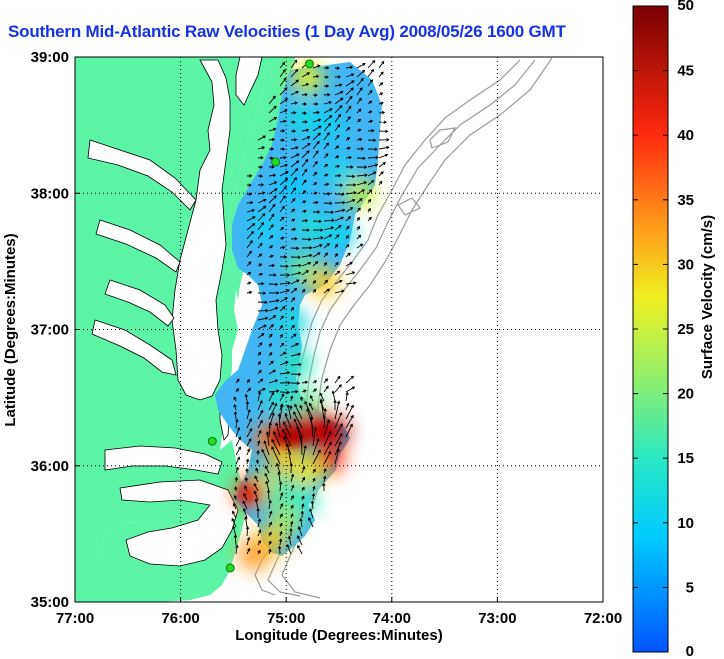 The image size is (724, 659). Describe the element at coordinates (685, 264) in the screenshot. I see `colorbar-tick-label: 30` at that location.